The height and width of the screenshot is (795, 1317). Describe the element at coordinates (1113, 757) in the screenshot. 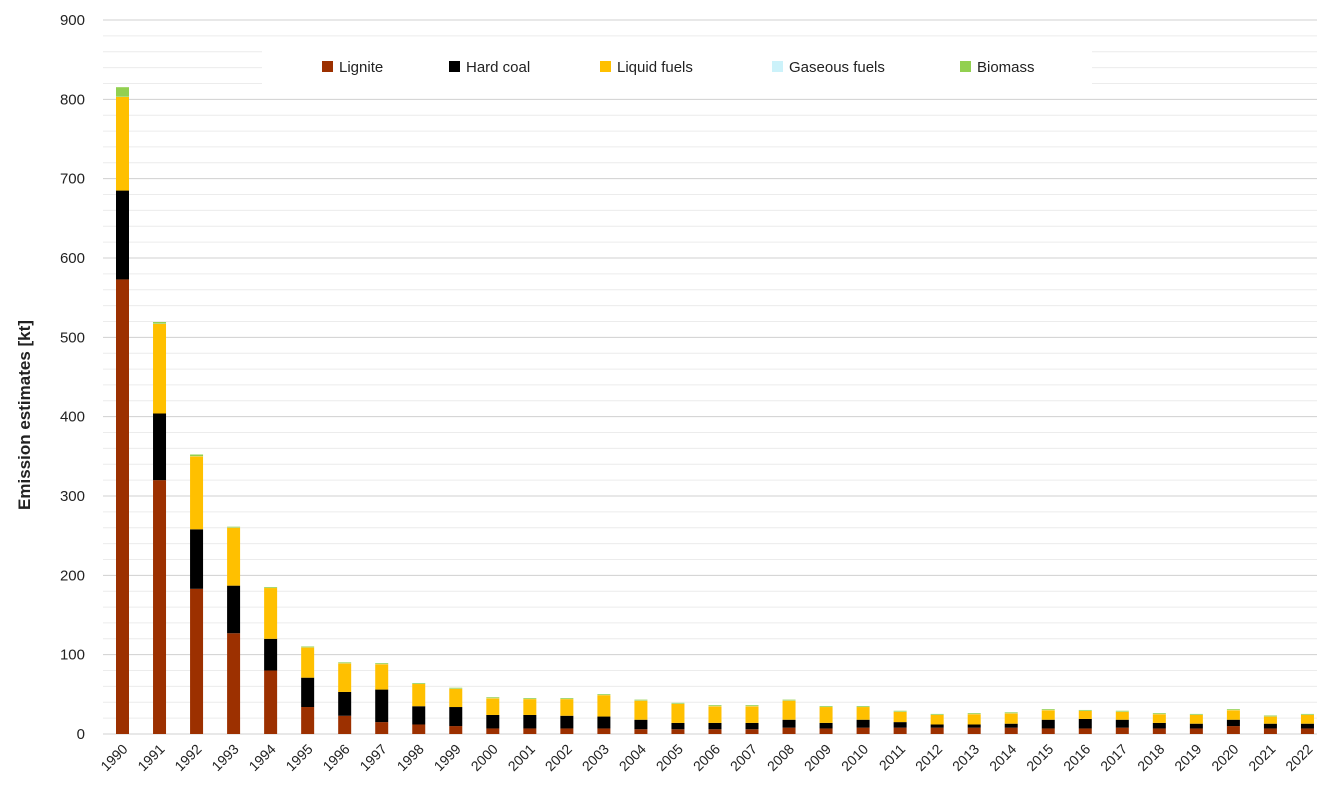

I see `x-tick-label: 2017` at that location.